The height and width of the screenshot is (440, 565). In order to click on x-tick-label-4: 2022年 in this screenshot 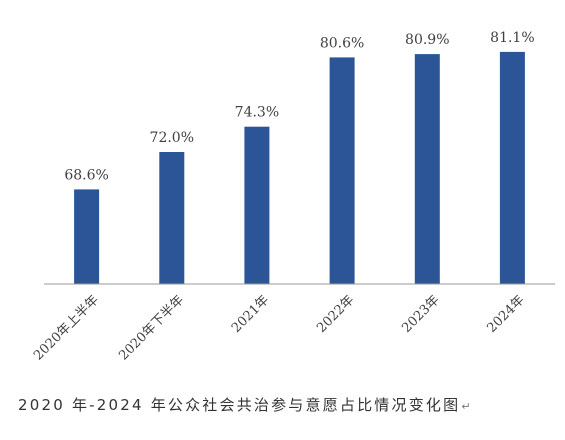, I will do `click(335, 314)`.